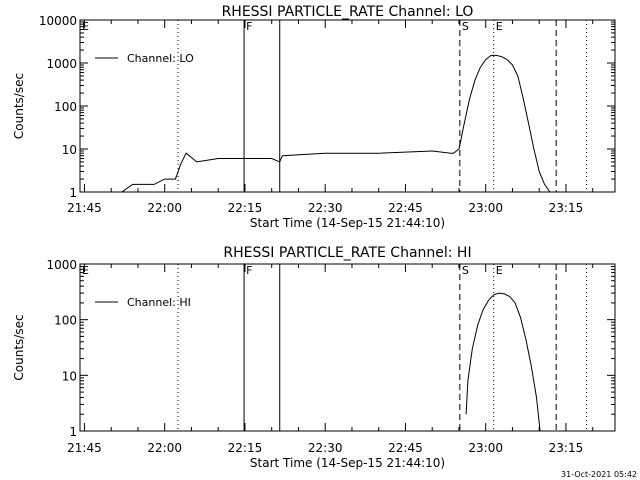 Image resolution: width=640 pixels, height=480 pixels. I want to click on y-axis-label-lo: Counts/sec, so click(19, 106).